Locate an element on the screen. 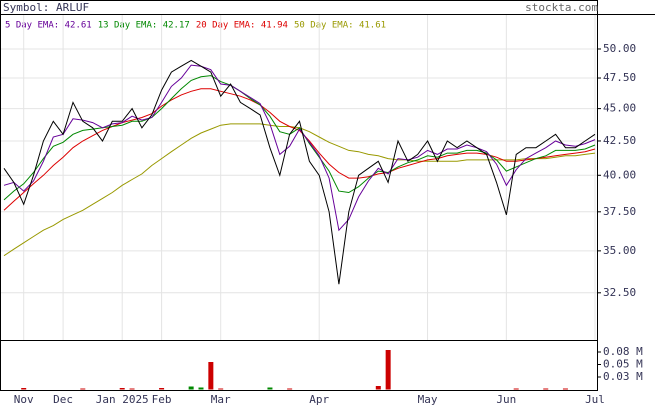 This screenshot has height=406, width=655. x-tick-label: Feb is located at coordinates (162, 399).